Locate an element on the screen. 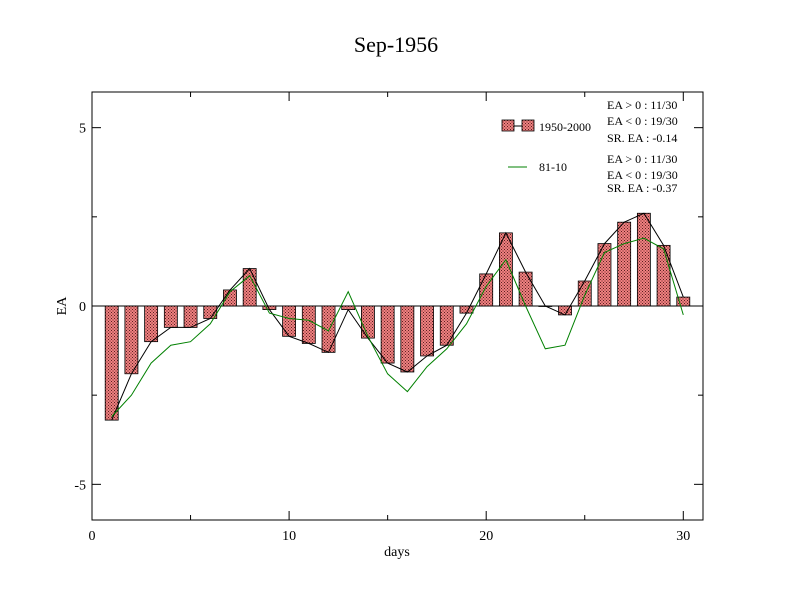  stats-1-line-2: EA < 0 : 19/30 is located at coordinates (642, 121).